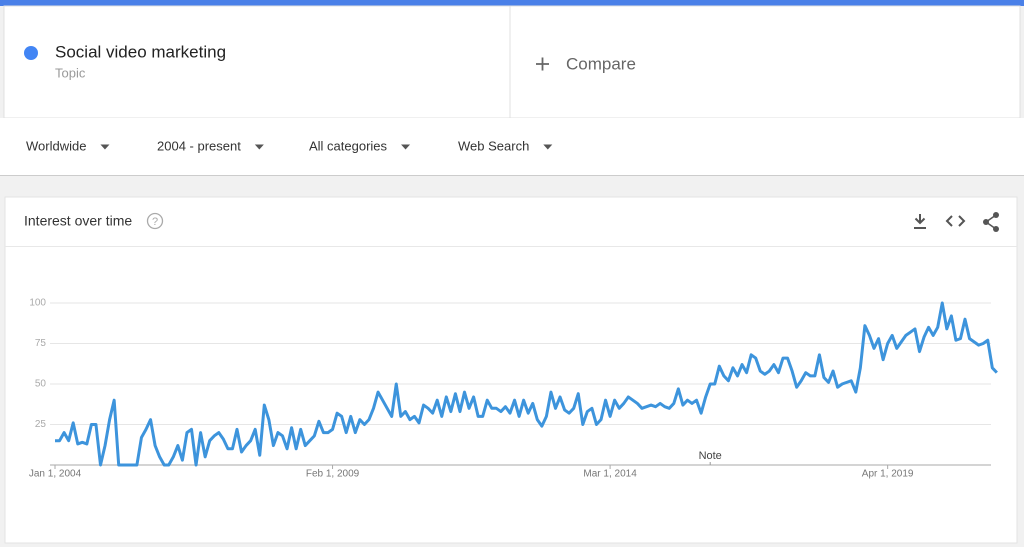 This screenshot has height=547, width=1024. I want to click on compare: Compare, so click(601, 63).